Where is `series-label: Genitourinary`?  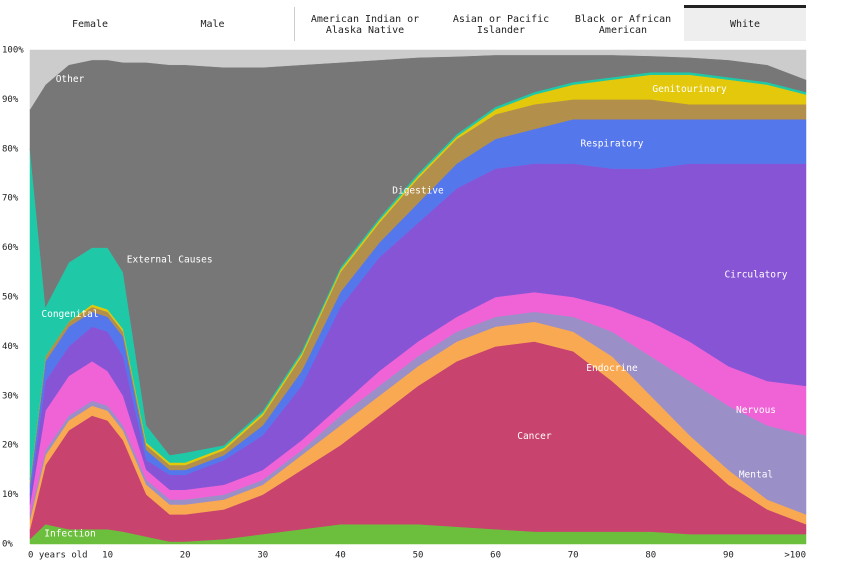
series-label: Genitourinary is located at coordinates (689, 89).